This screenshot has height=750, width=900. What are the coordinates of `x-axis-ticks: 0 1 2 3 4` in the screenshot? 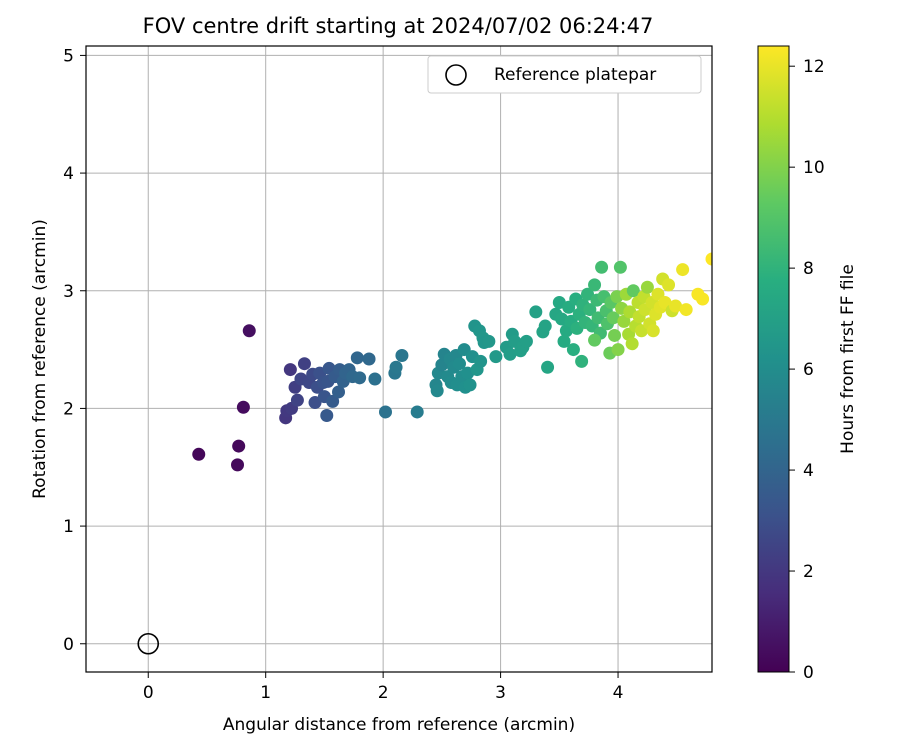 It's located at (383, 687).